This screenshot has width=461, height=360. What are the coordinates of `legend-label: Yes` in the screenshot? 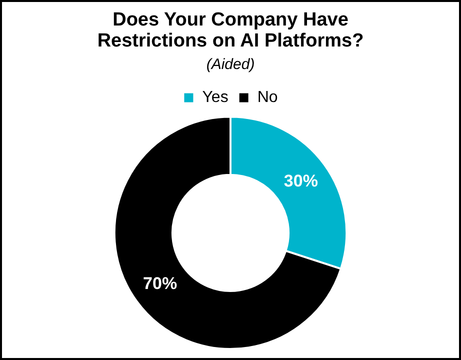 It's located at (215, 97).